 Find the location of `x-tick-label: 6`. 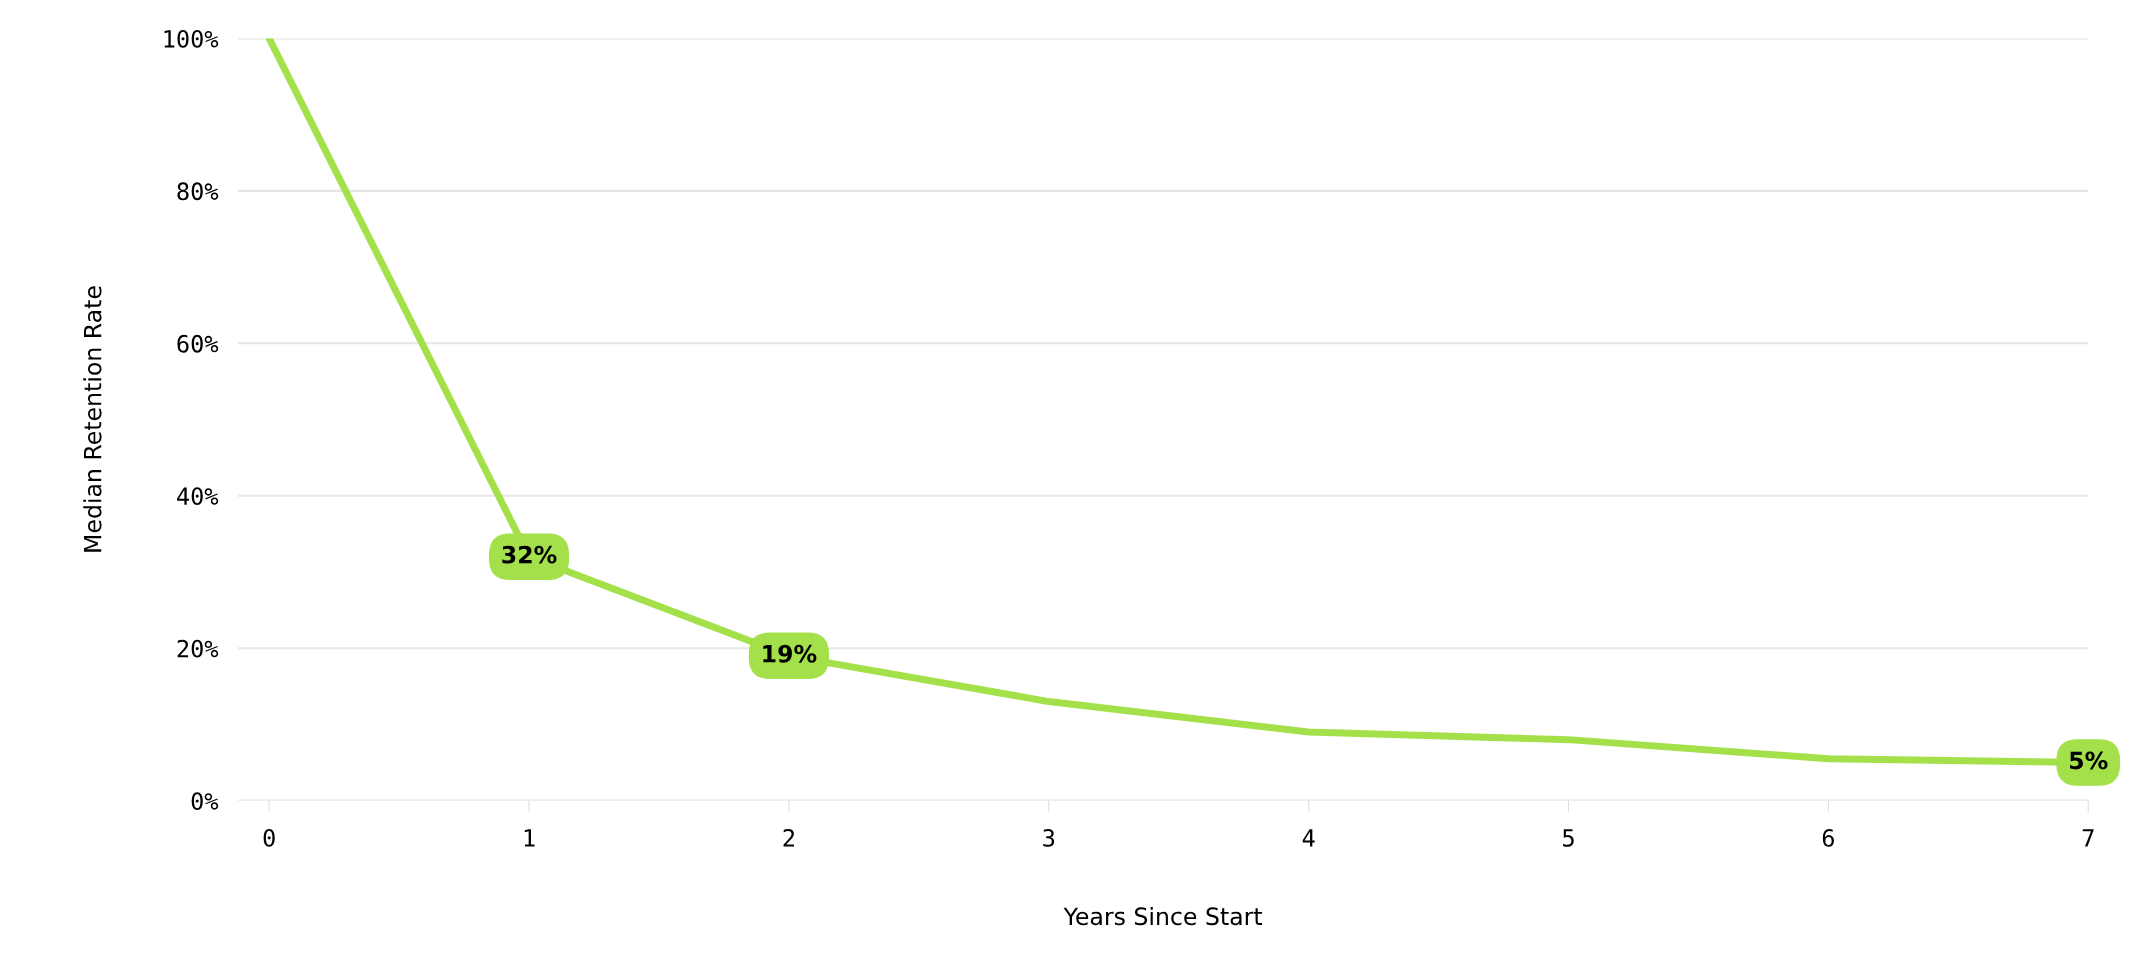

x-tick-label: 6 is located at coordinates (1828, 837).